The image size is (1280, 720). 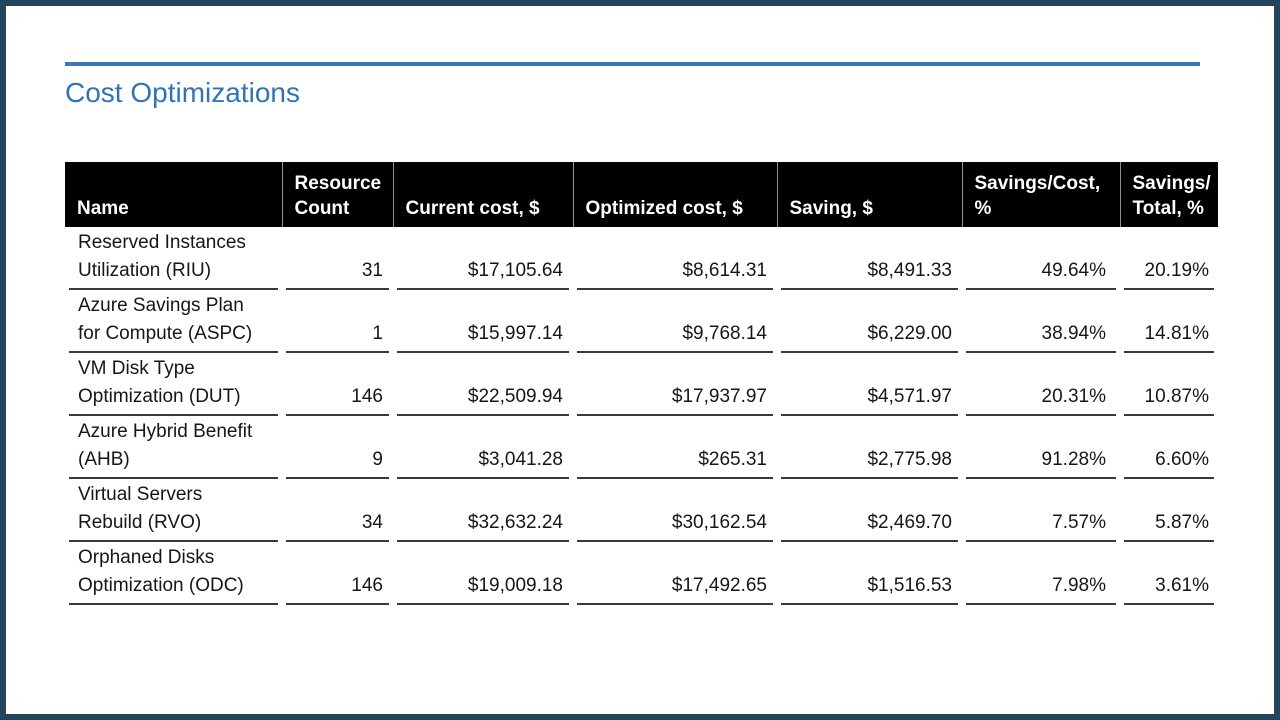 What do you see at coordinates (1169, 321) in the screenshot?
I see `cell-savings-total-pct: 14.81%` at bounding box center [1169, 321].